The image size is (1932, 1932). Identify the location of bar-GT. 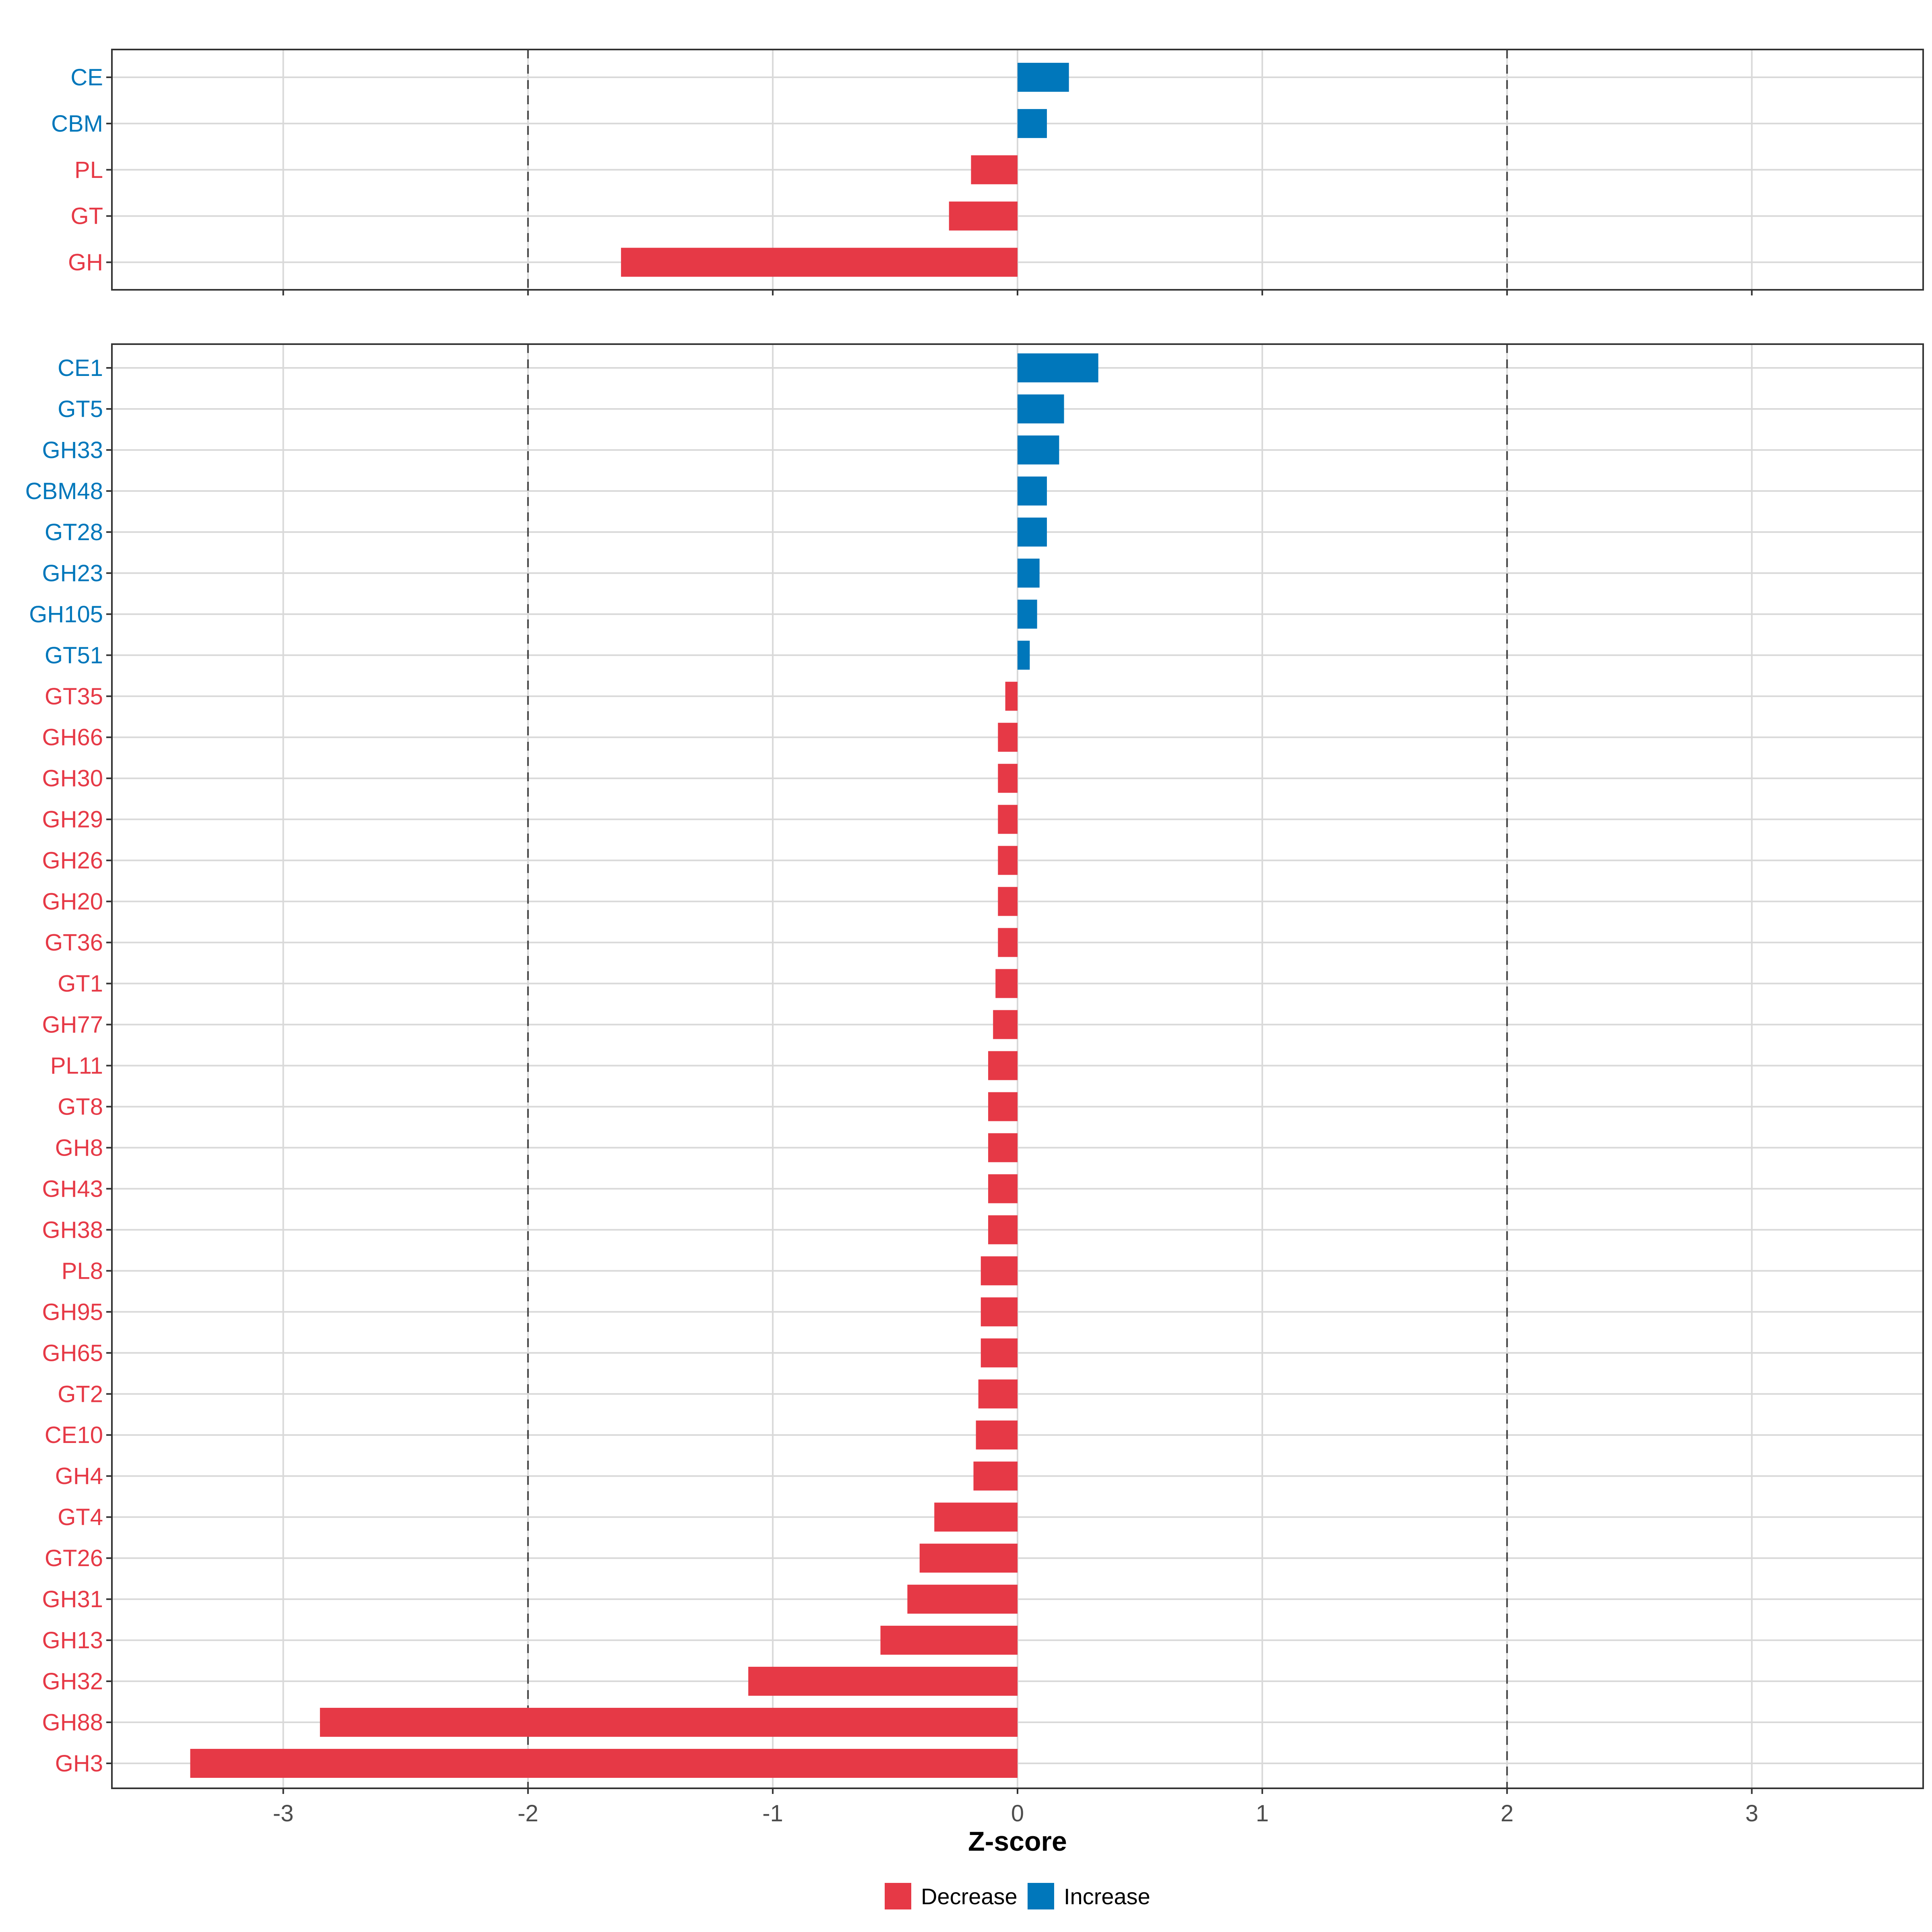
(983, 216).